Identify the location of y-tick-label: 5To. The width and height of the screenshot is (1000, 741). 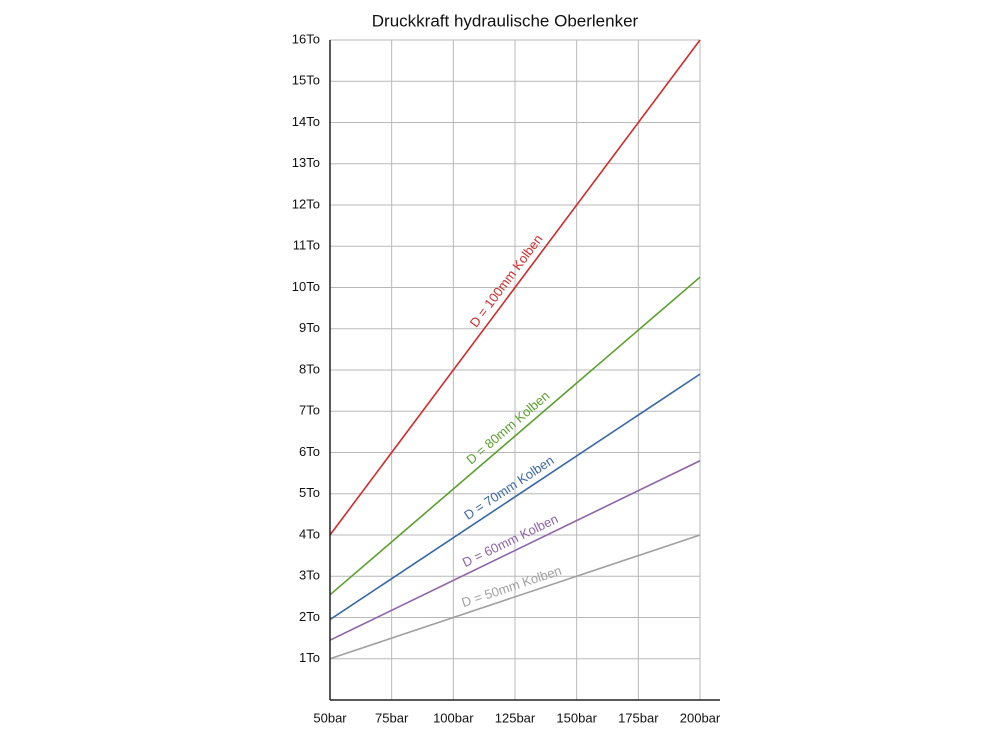
(309, 492).